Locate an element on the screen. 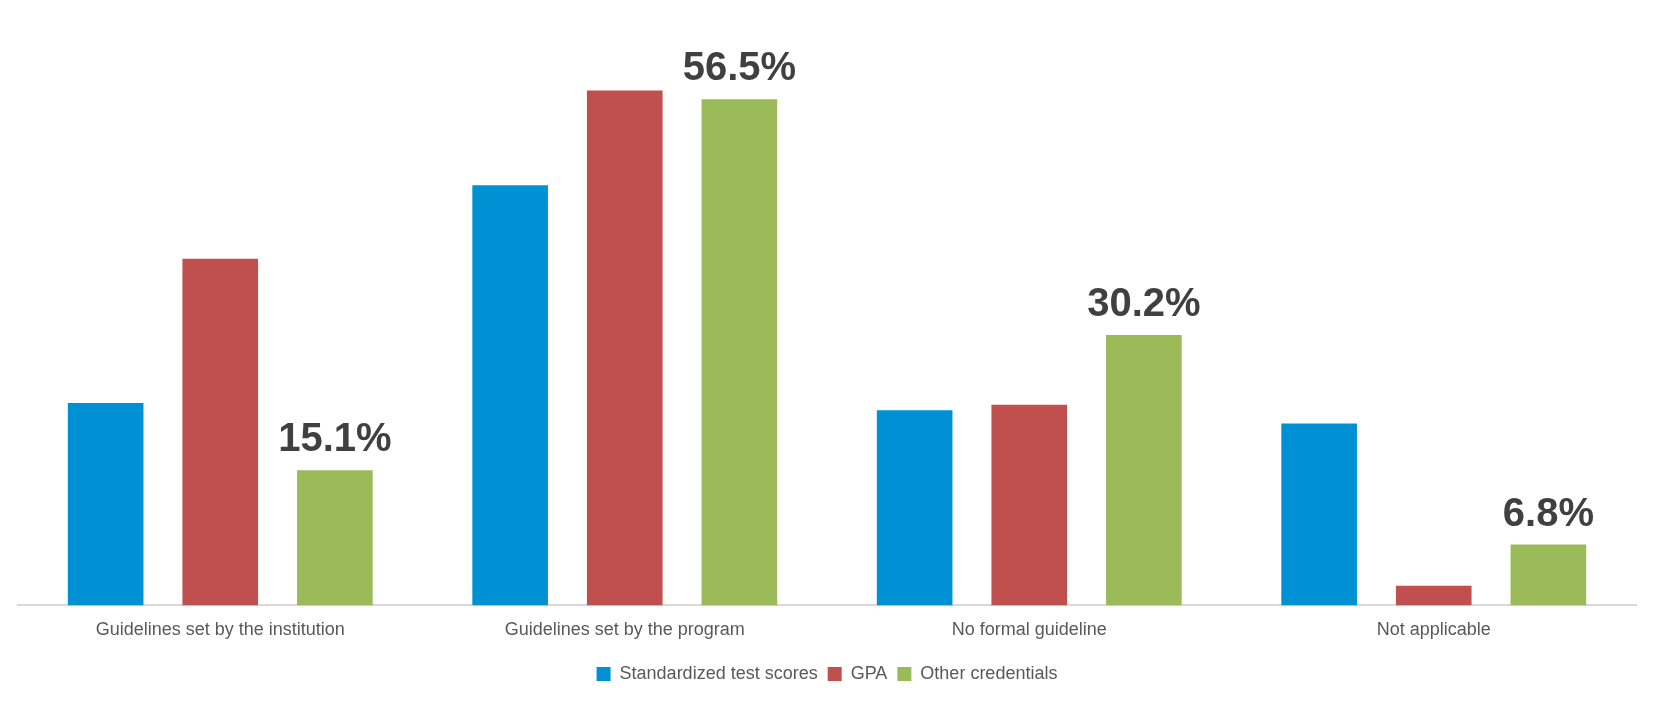  data-label: 56.5% is located at coordinates (739, 66).